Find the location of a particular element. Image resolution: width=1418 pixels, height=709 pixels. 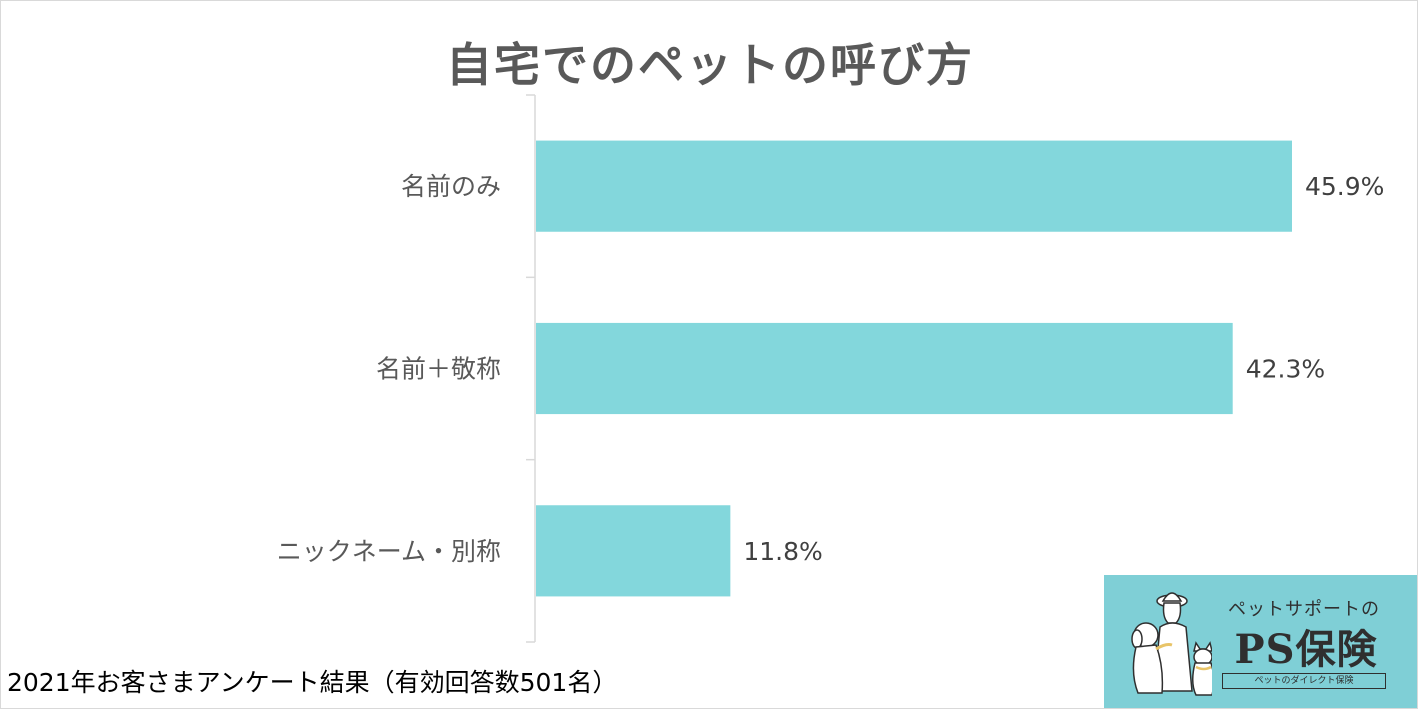

logo-subtitle: ペットのダイレクト保険 is located at coordinates (1304, 681).